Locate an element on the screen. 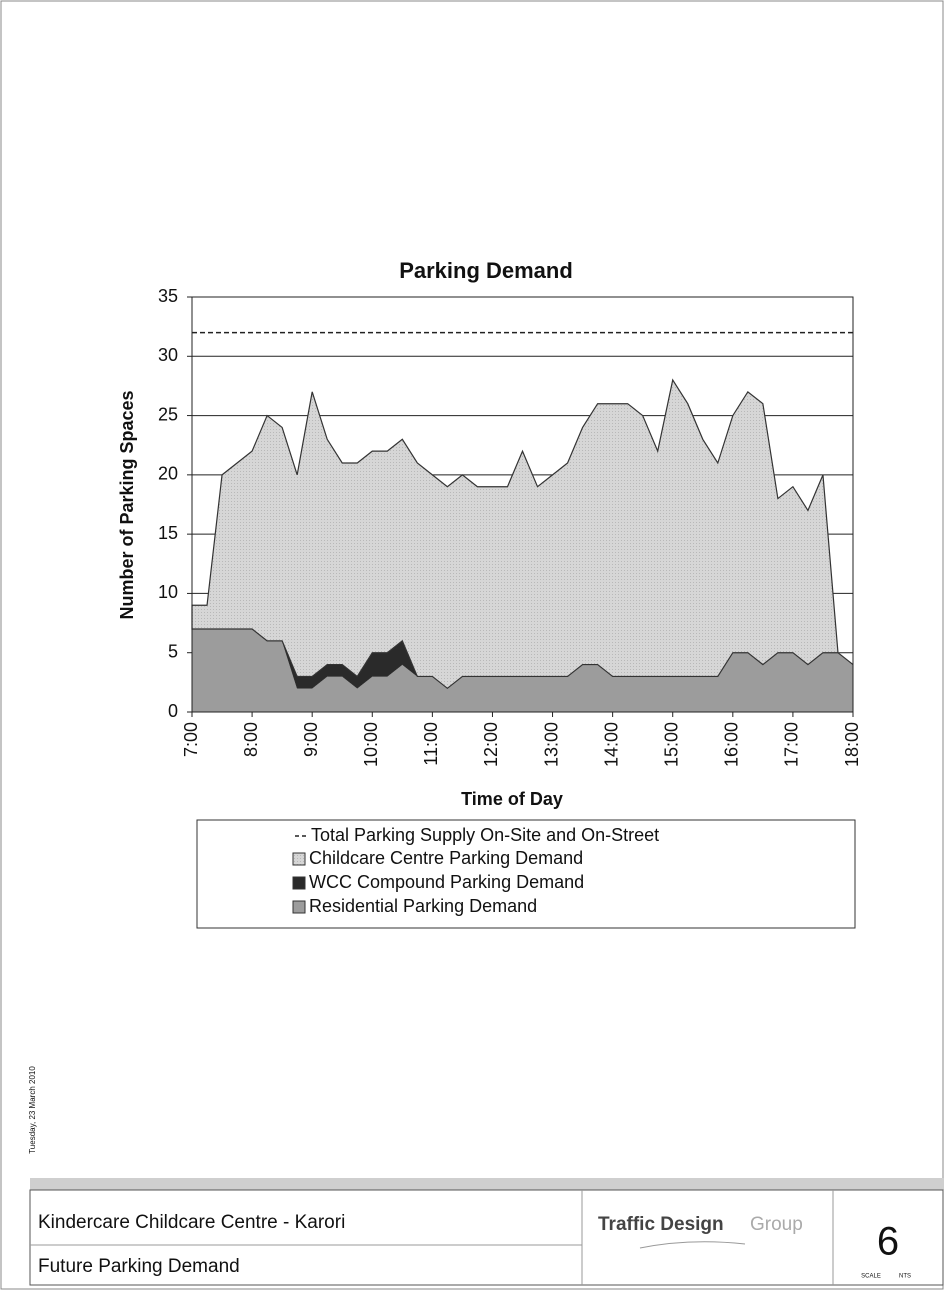 This screenshot has width=944, height=1292. project-name: Kindercare Childcare Centre - Karori is located at coordinates (191, 1222).